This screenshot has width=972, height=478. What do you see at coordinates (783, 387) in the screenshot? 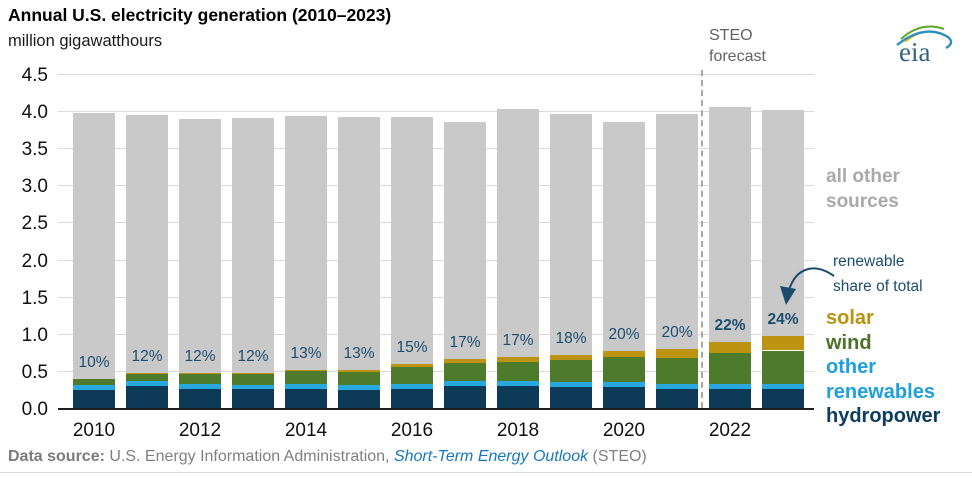
I see `bar-segment-other-renewables-2023` at bounding box center [783, 387].